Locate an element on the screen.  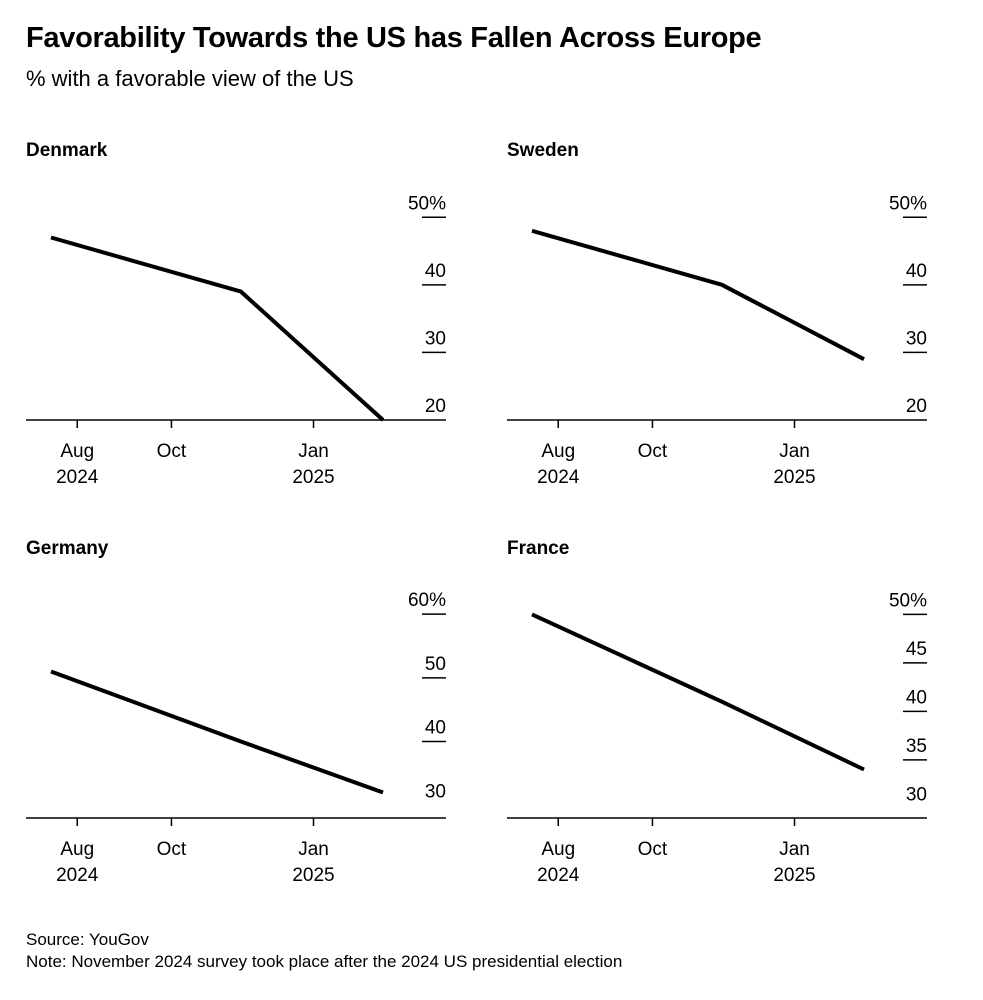
chart-svg: 30 40 50 60% Aug 2024 Oct Jan 2025 is located at coordinates (236, 738).